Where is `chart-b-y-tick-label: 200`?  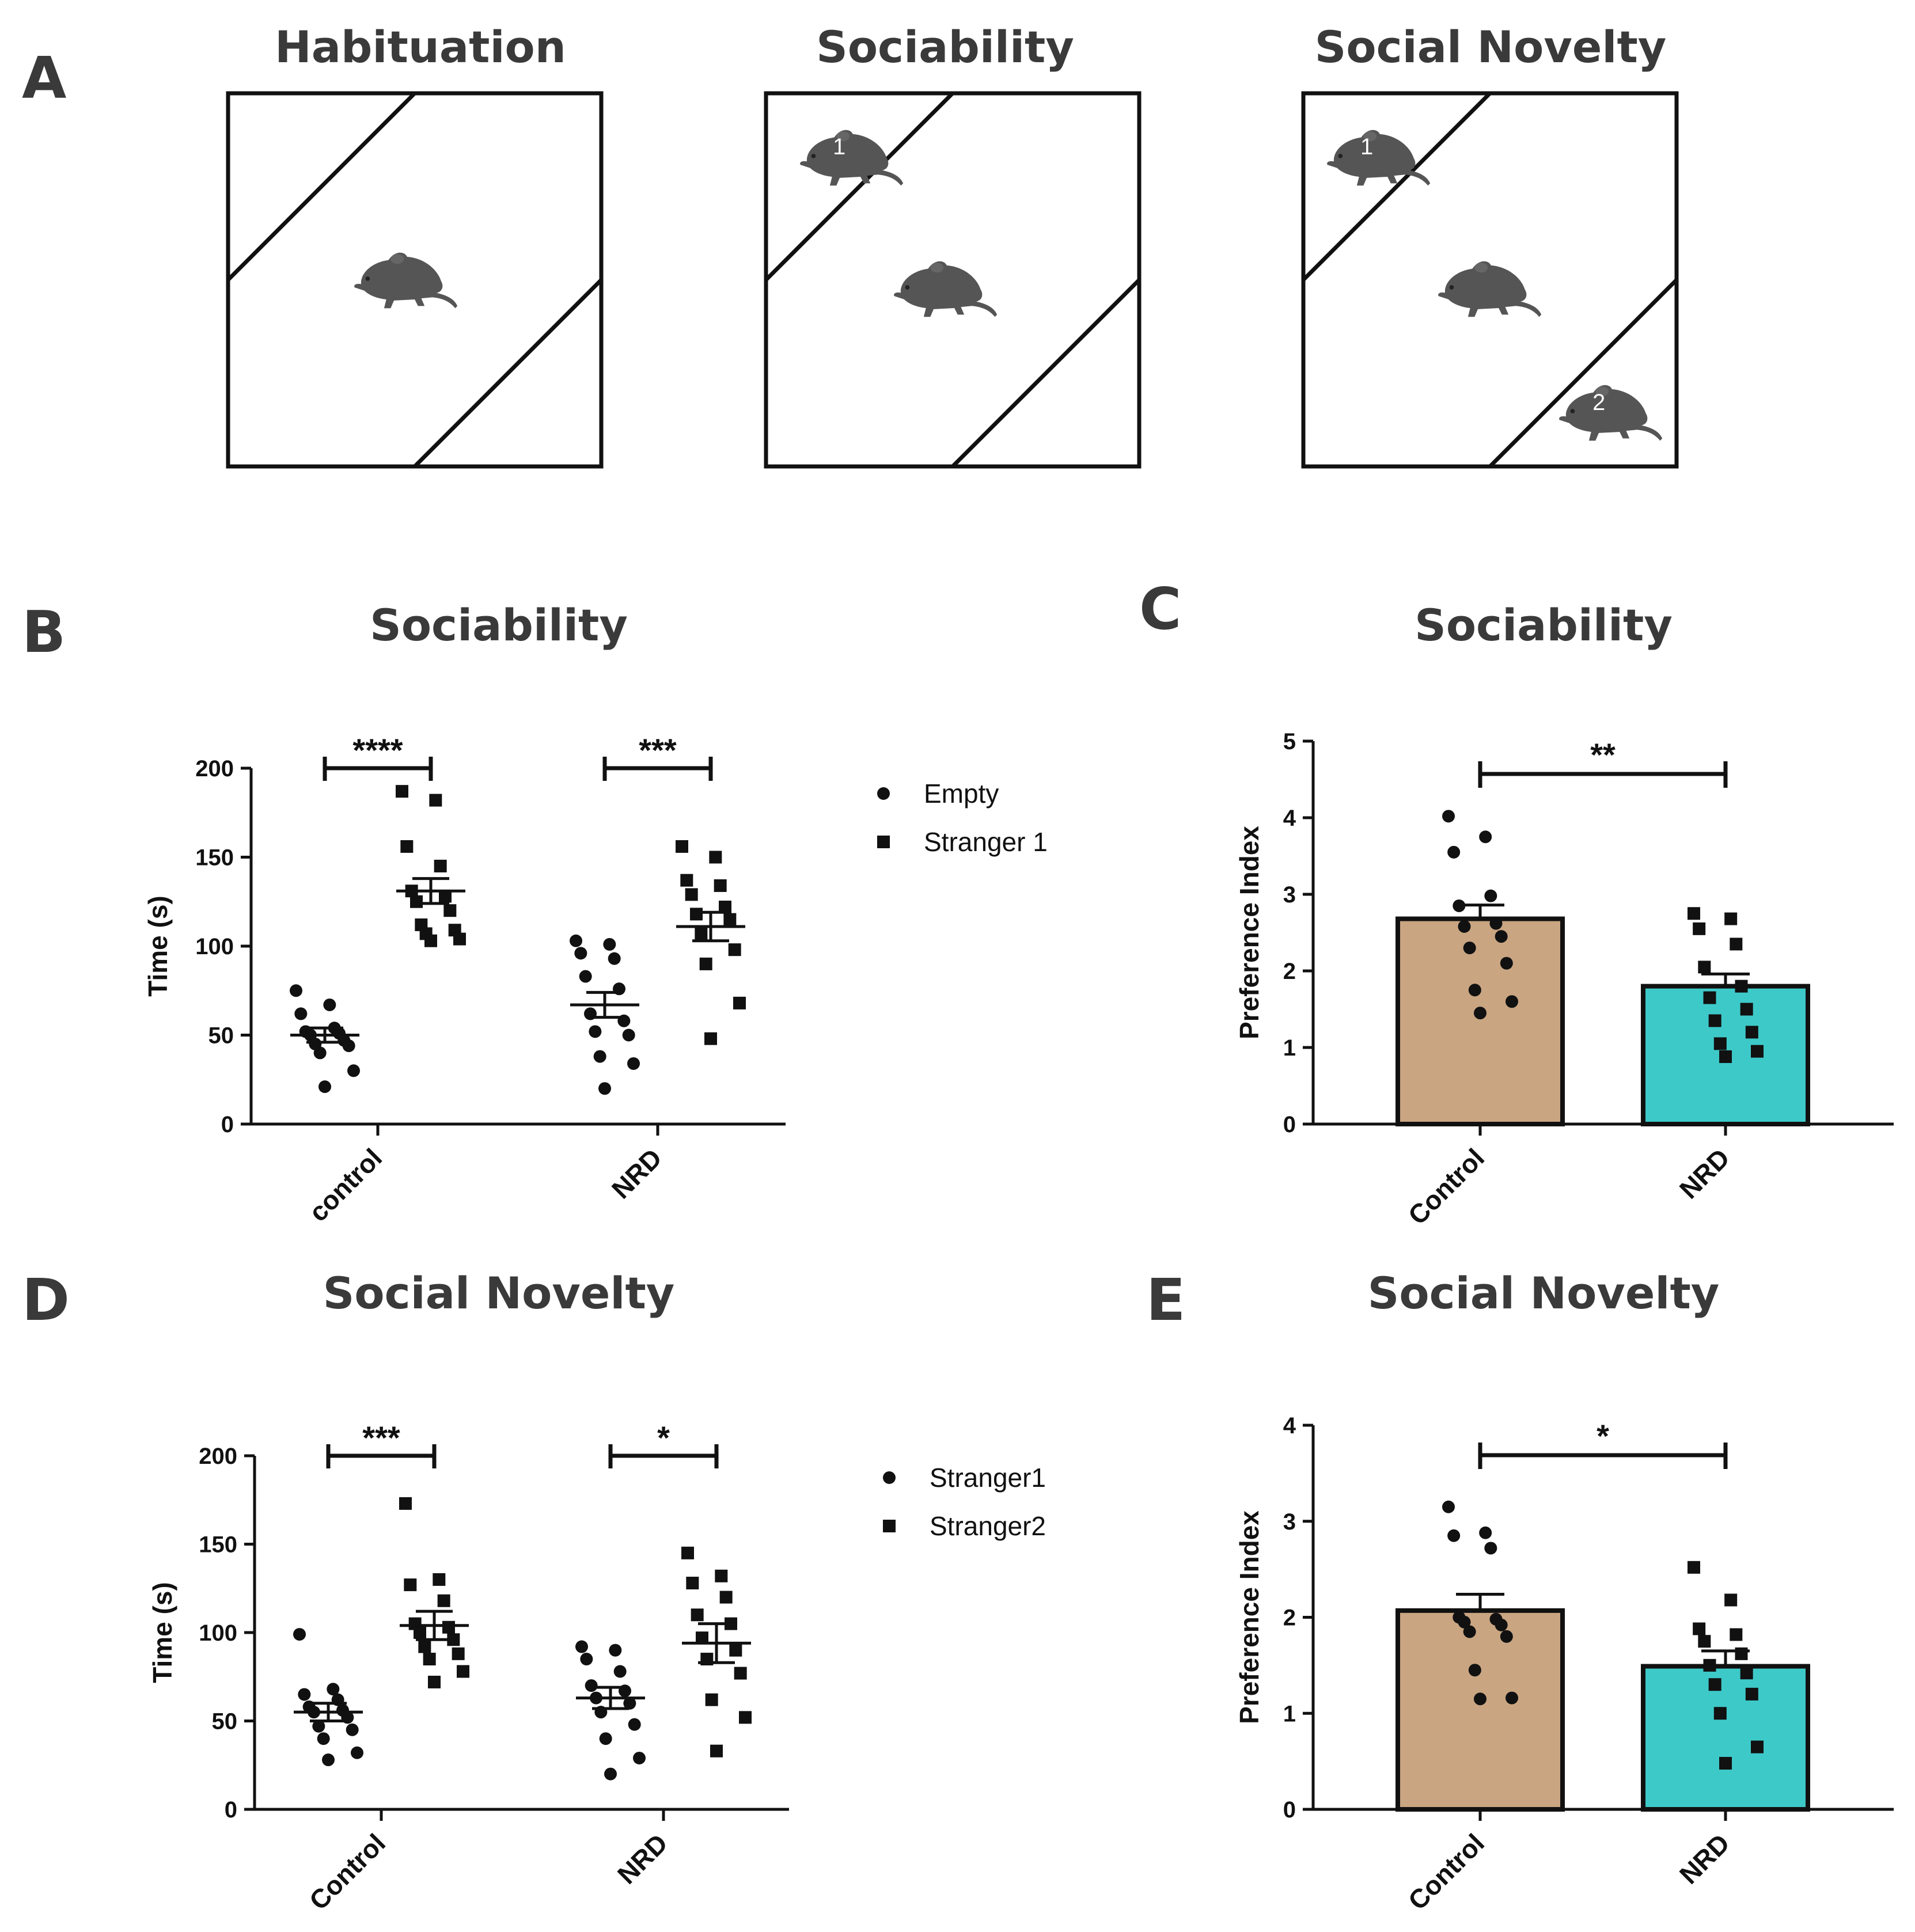 chart-b-y-tick-label: 200 is located at coordinates (215, 768).